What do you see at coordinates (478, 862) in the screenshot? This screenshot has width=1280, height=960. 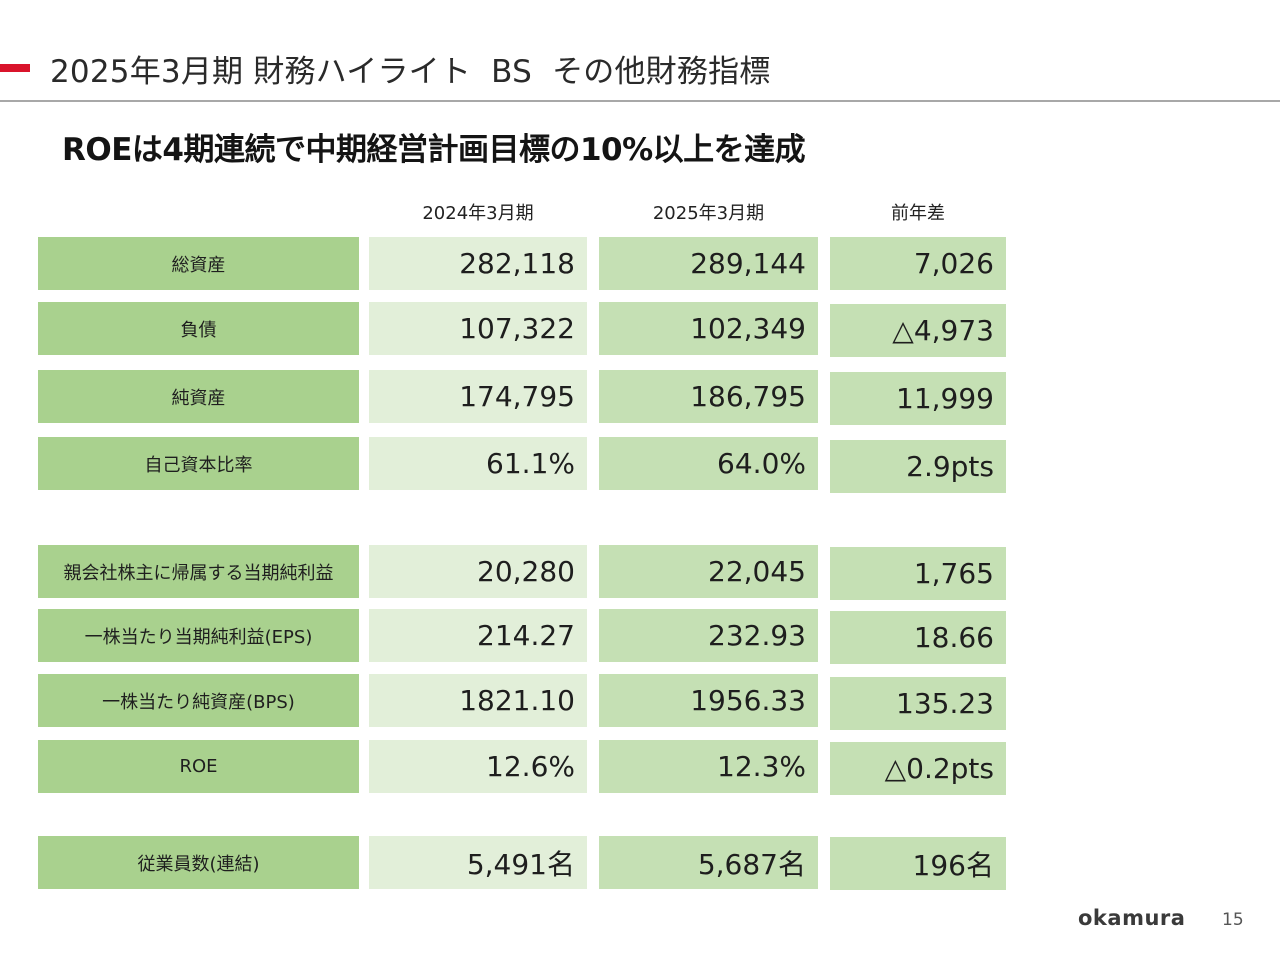 I see `value-2024-employees: 5,491名` at bounding box center [478, 862].